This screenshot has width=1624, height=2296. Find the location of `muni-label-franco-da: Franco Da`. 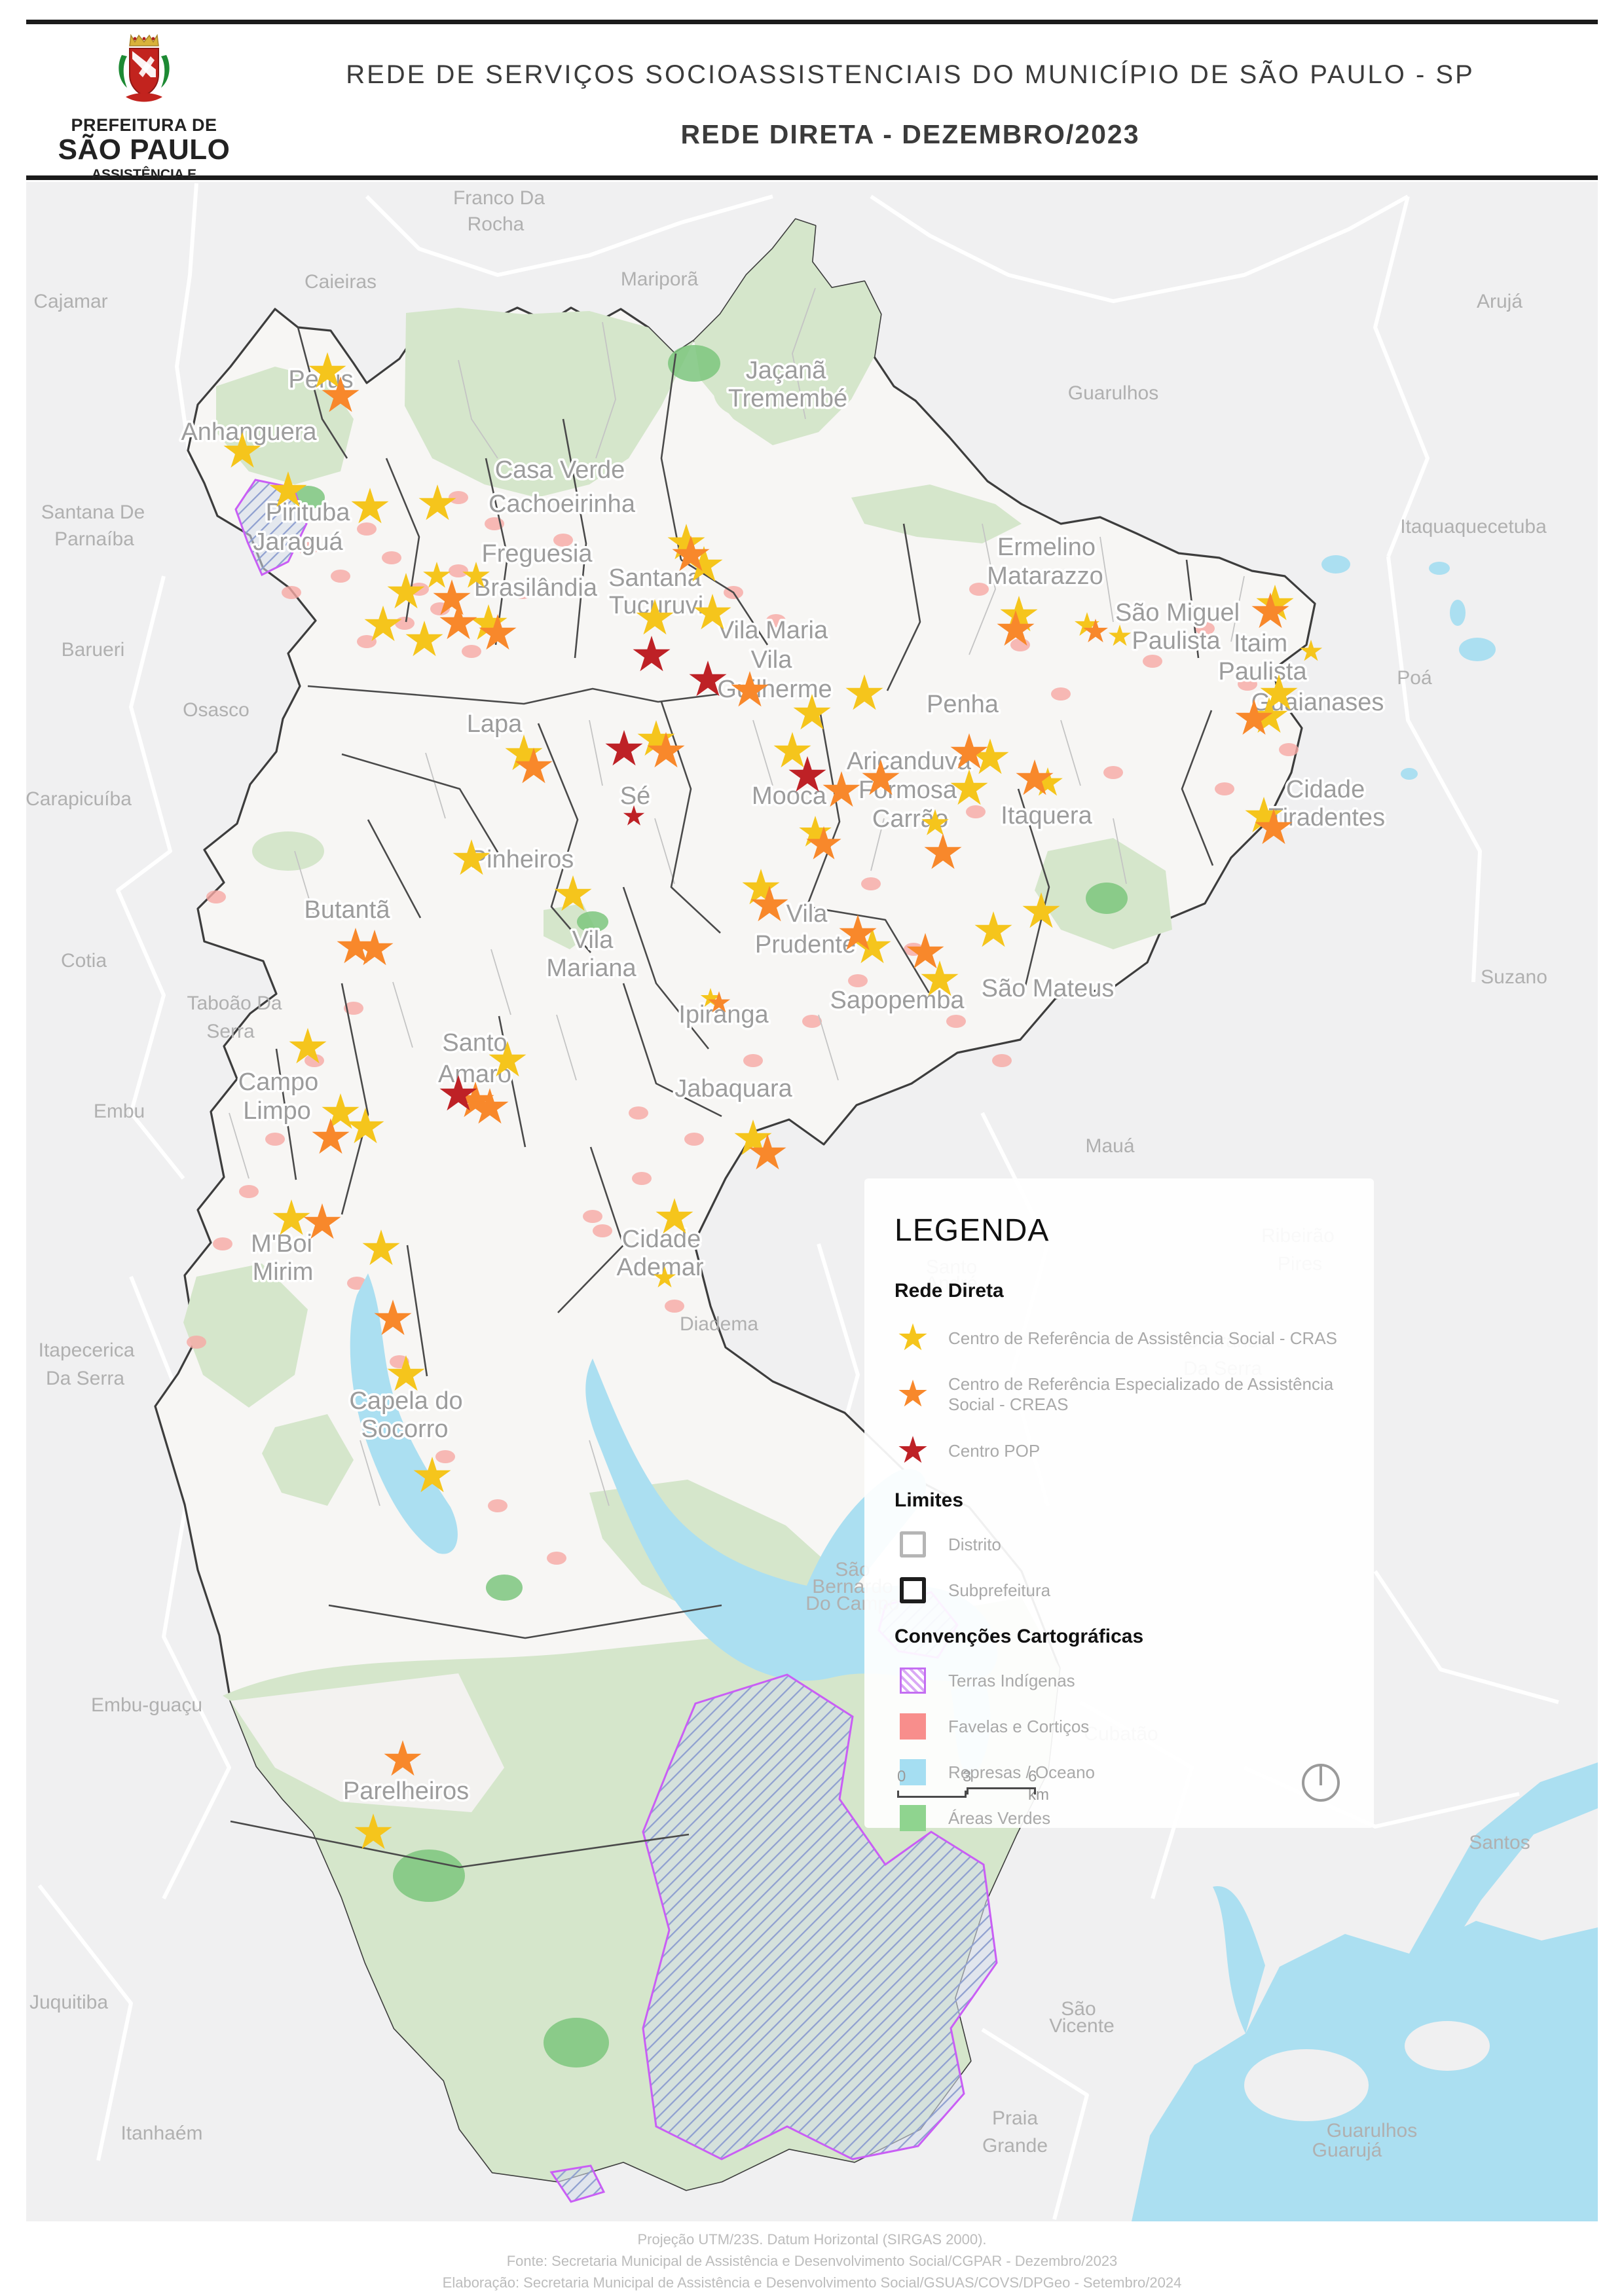

muni-label-franco-da: Franco Da is located at coordinates (499, 198).